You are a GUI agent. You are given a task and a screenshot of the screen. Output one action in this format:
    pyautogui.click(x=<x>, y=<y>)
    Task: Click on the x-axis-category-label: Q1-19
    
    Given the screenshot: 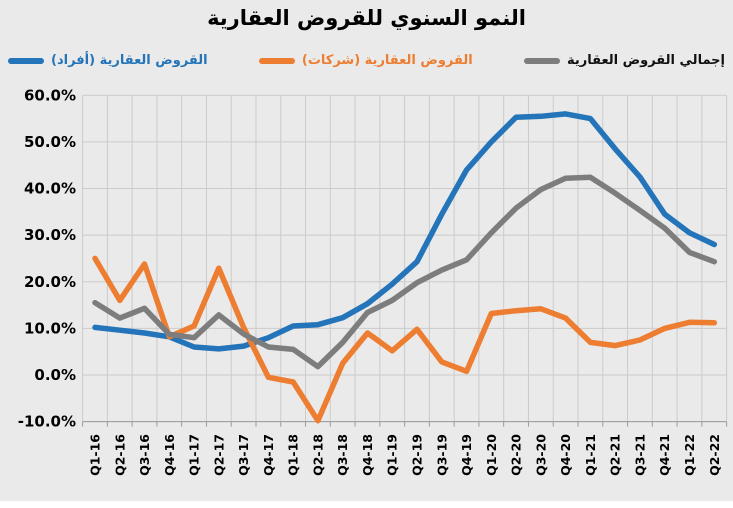 What is the action you would take?
    pyautogui.click(x=392, y=455)
    